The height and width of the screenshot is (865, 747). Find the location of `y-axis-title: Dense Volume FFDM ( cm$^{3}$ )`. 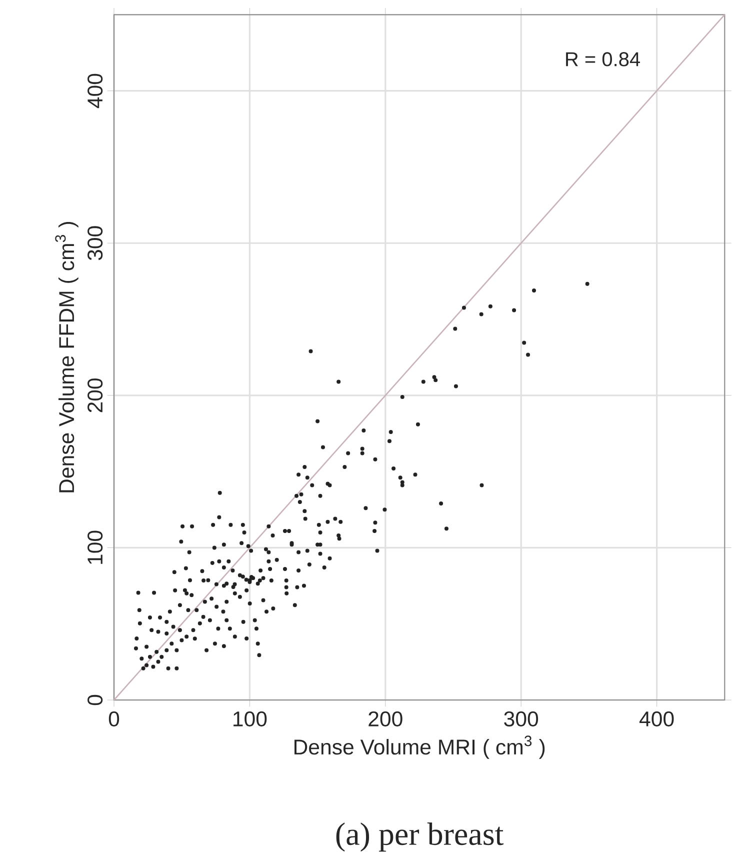

y-axis-title: Dense Volume FFDM ( cm$^{3}$ ) is located at coordinates (66, 357).